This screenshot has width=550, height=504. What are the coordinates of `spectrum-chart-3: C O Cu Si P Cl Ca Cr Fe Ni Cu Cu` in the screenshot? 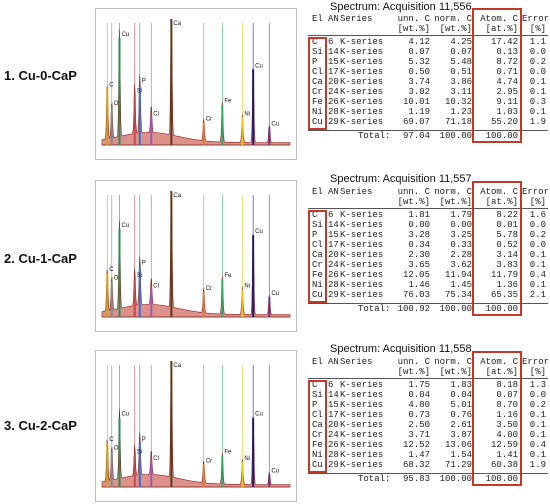 It's located at (196, 426).